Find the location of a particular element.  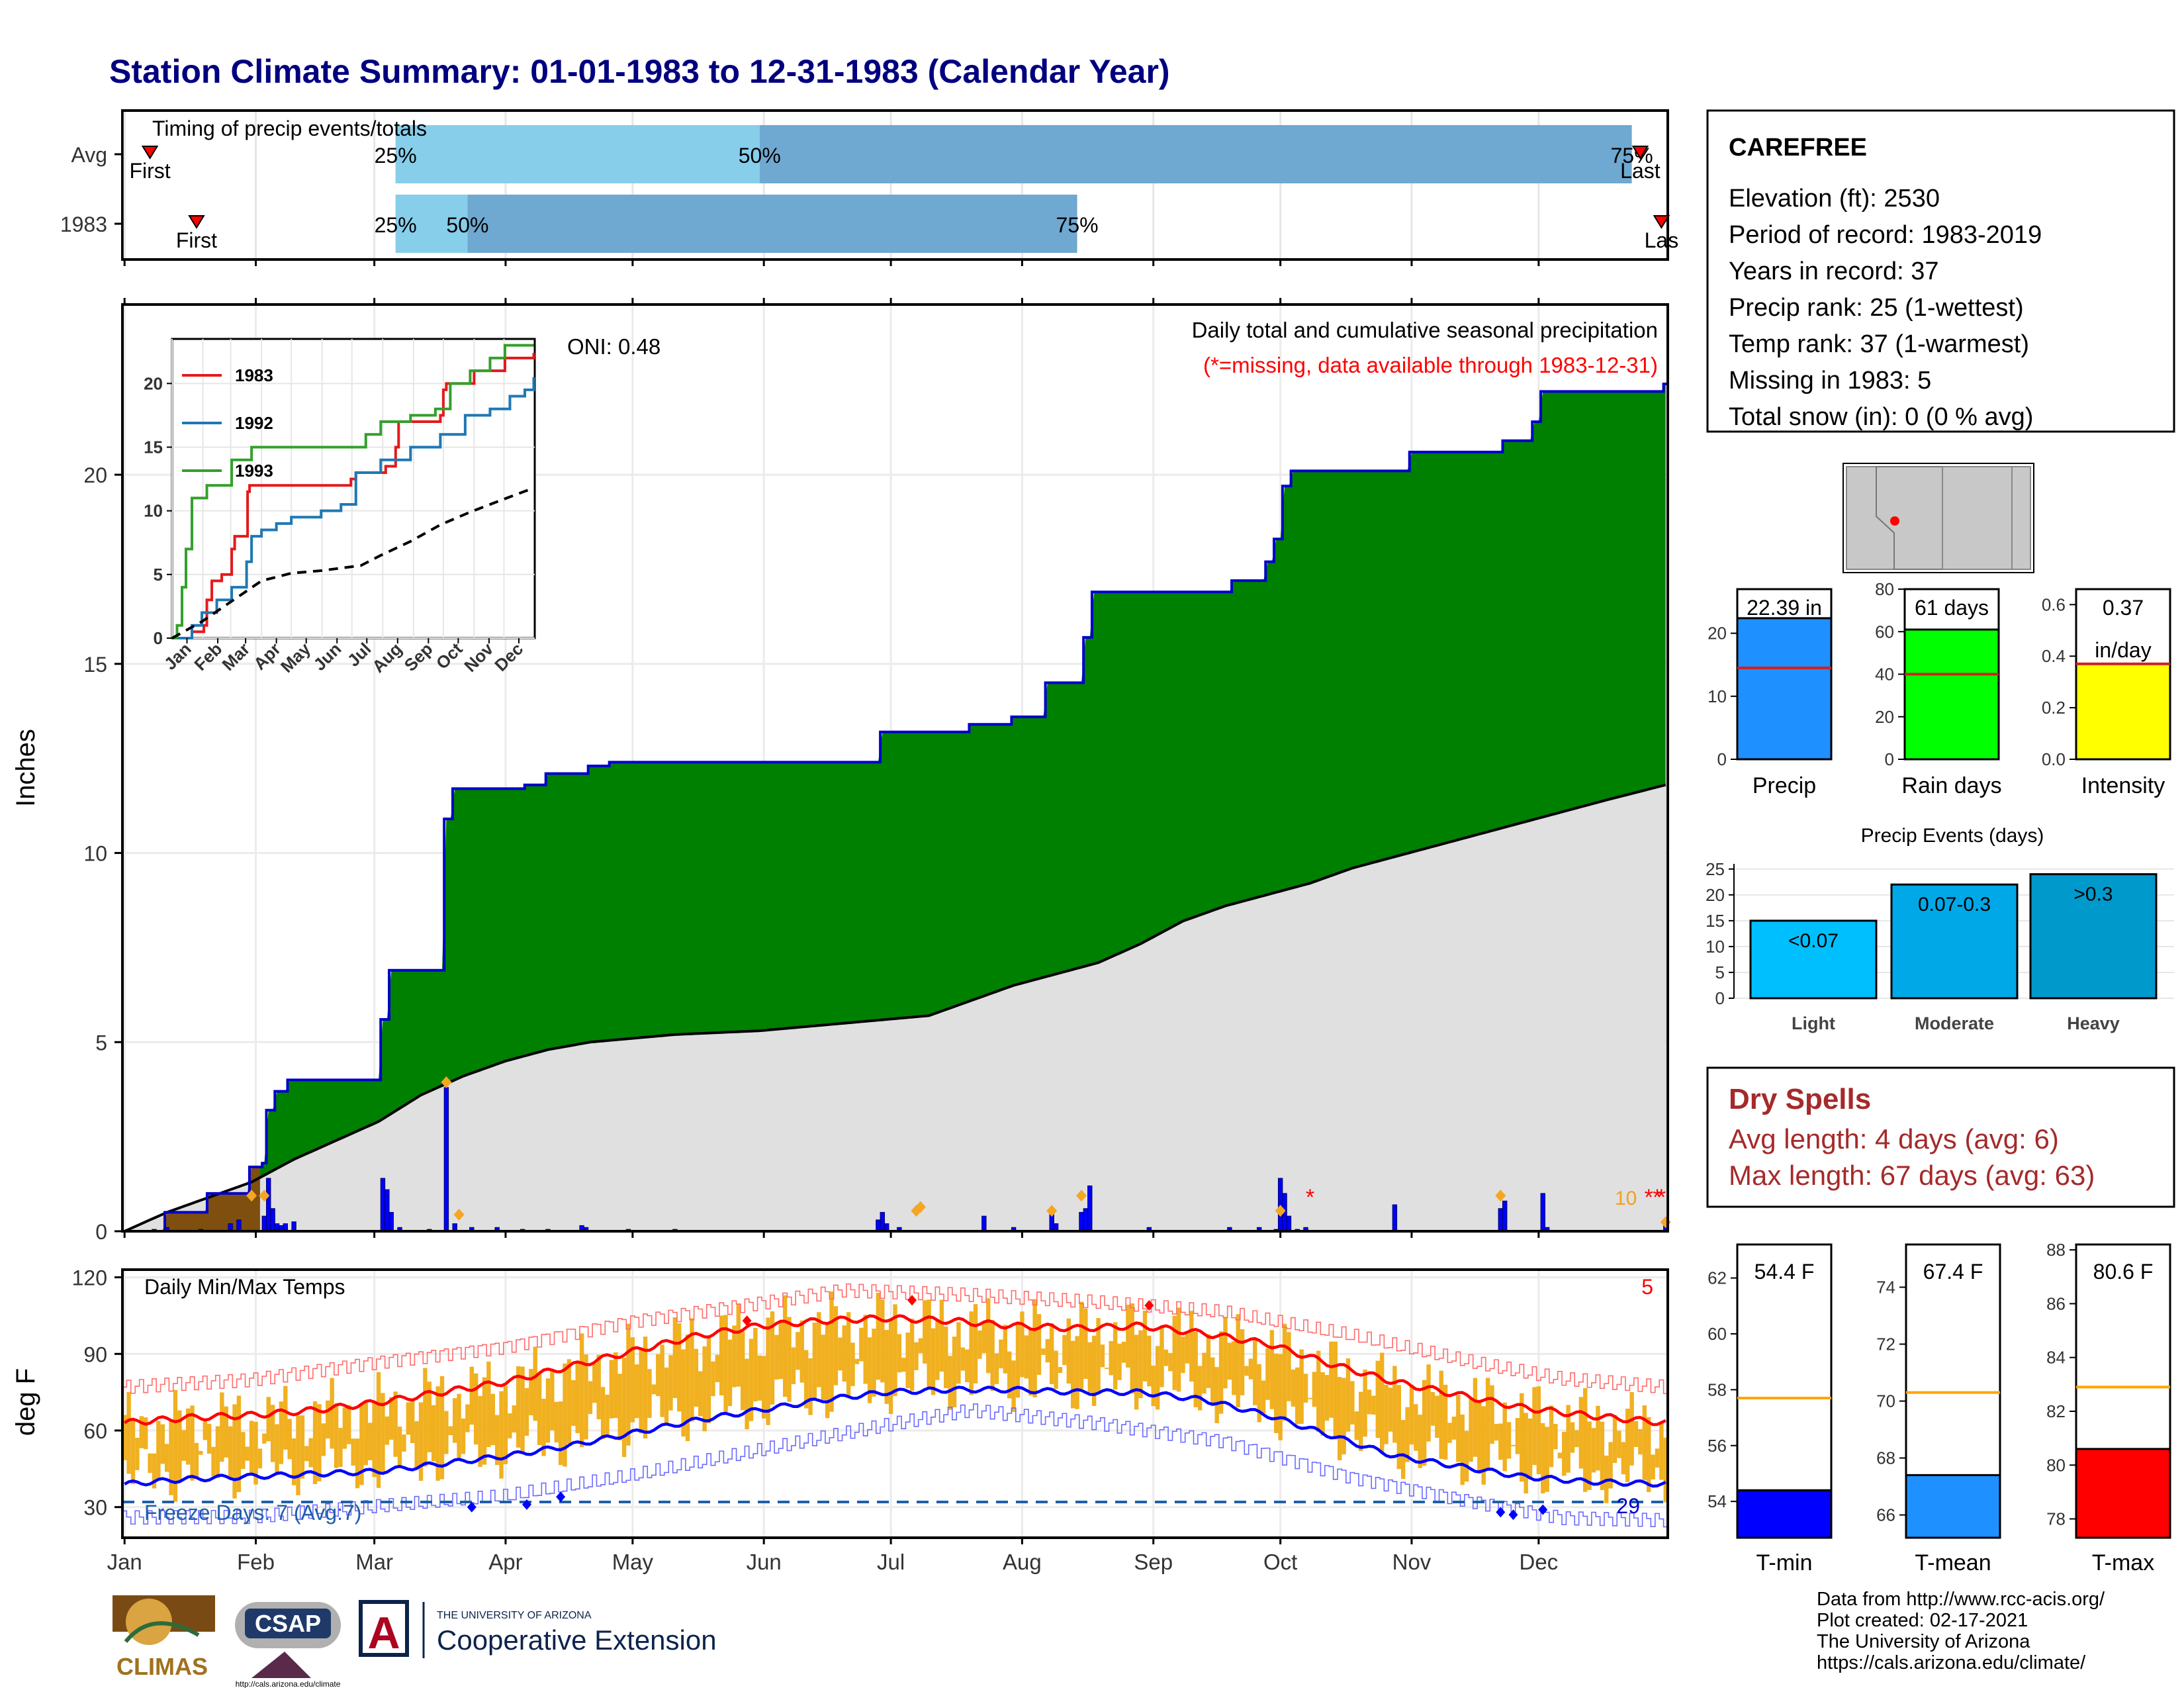

month-label-nov: Nov is located at coordinates (1412, 1562).